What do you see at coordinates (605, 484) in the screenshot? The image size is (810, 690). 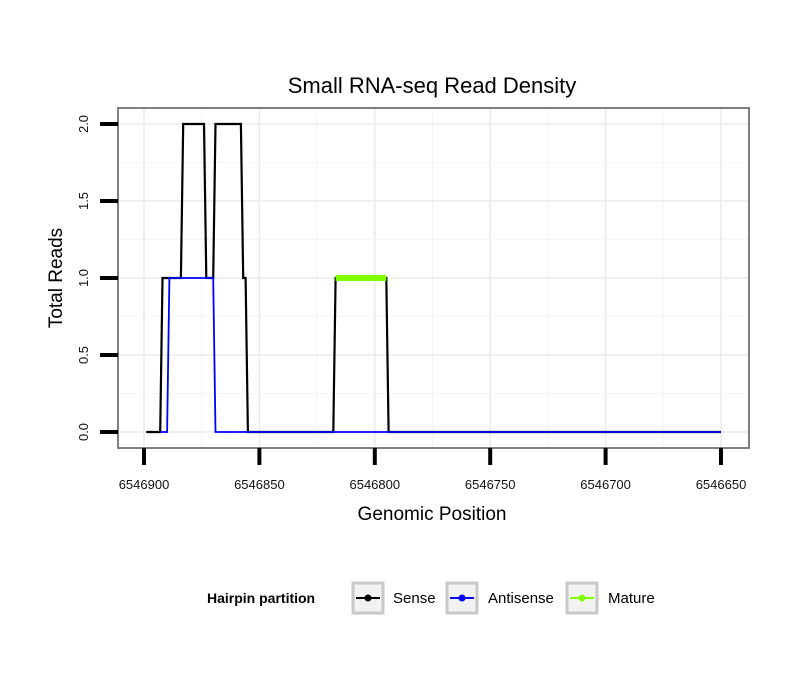 I see `x-tick-label: 6546700` at bounding box center [605, 484].